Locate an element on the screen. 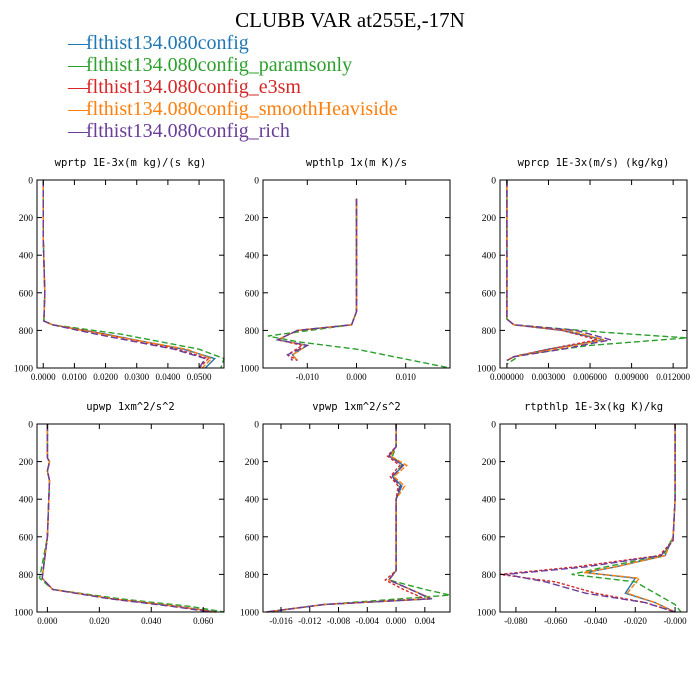 This screenshot has width=700, height=700. x-tick-label: 0.009000 is located at coordinates (632, 377).